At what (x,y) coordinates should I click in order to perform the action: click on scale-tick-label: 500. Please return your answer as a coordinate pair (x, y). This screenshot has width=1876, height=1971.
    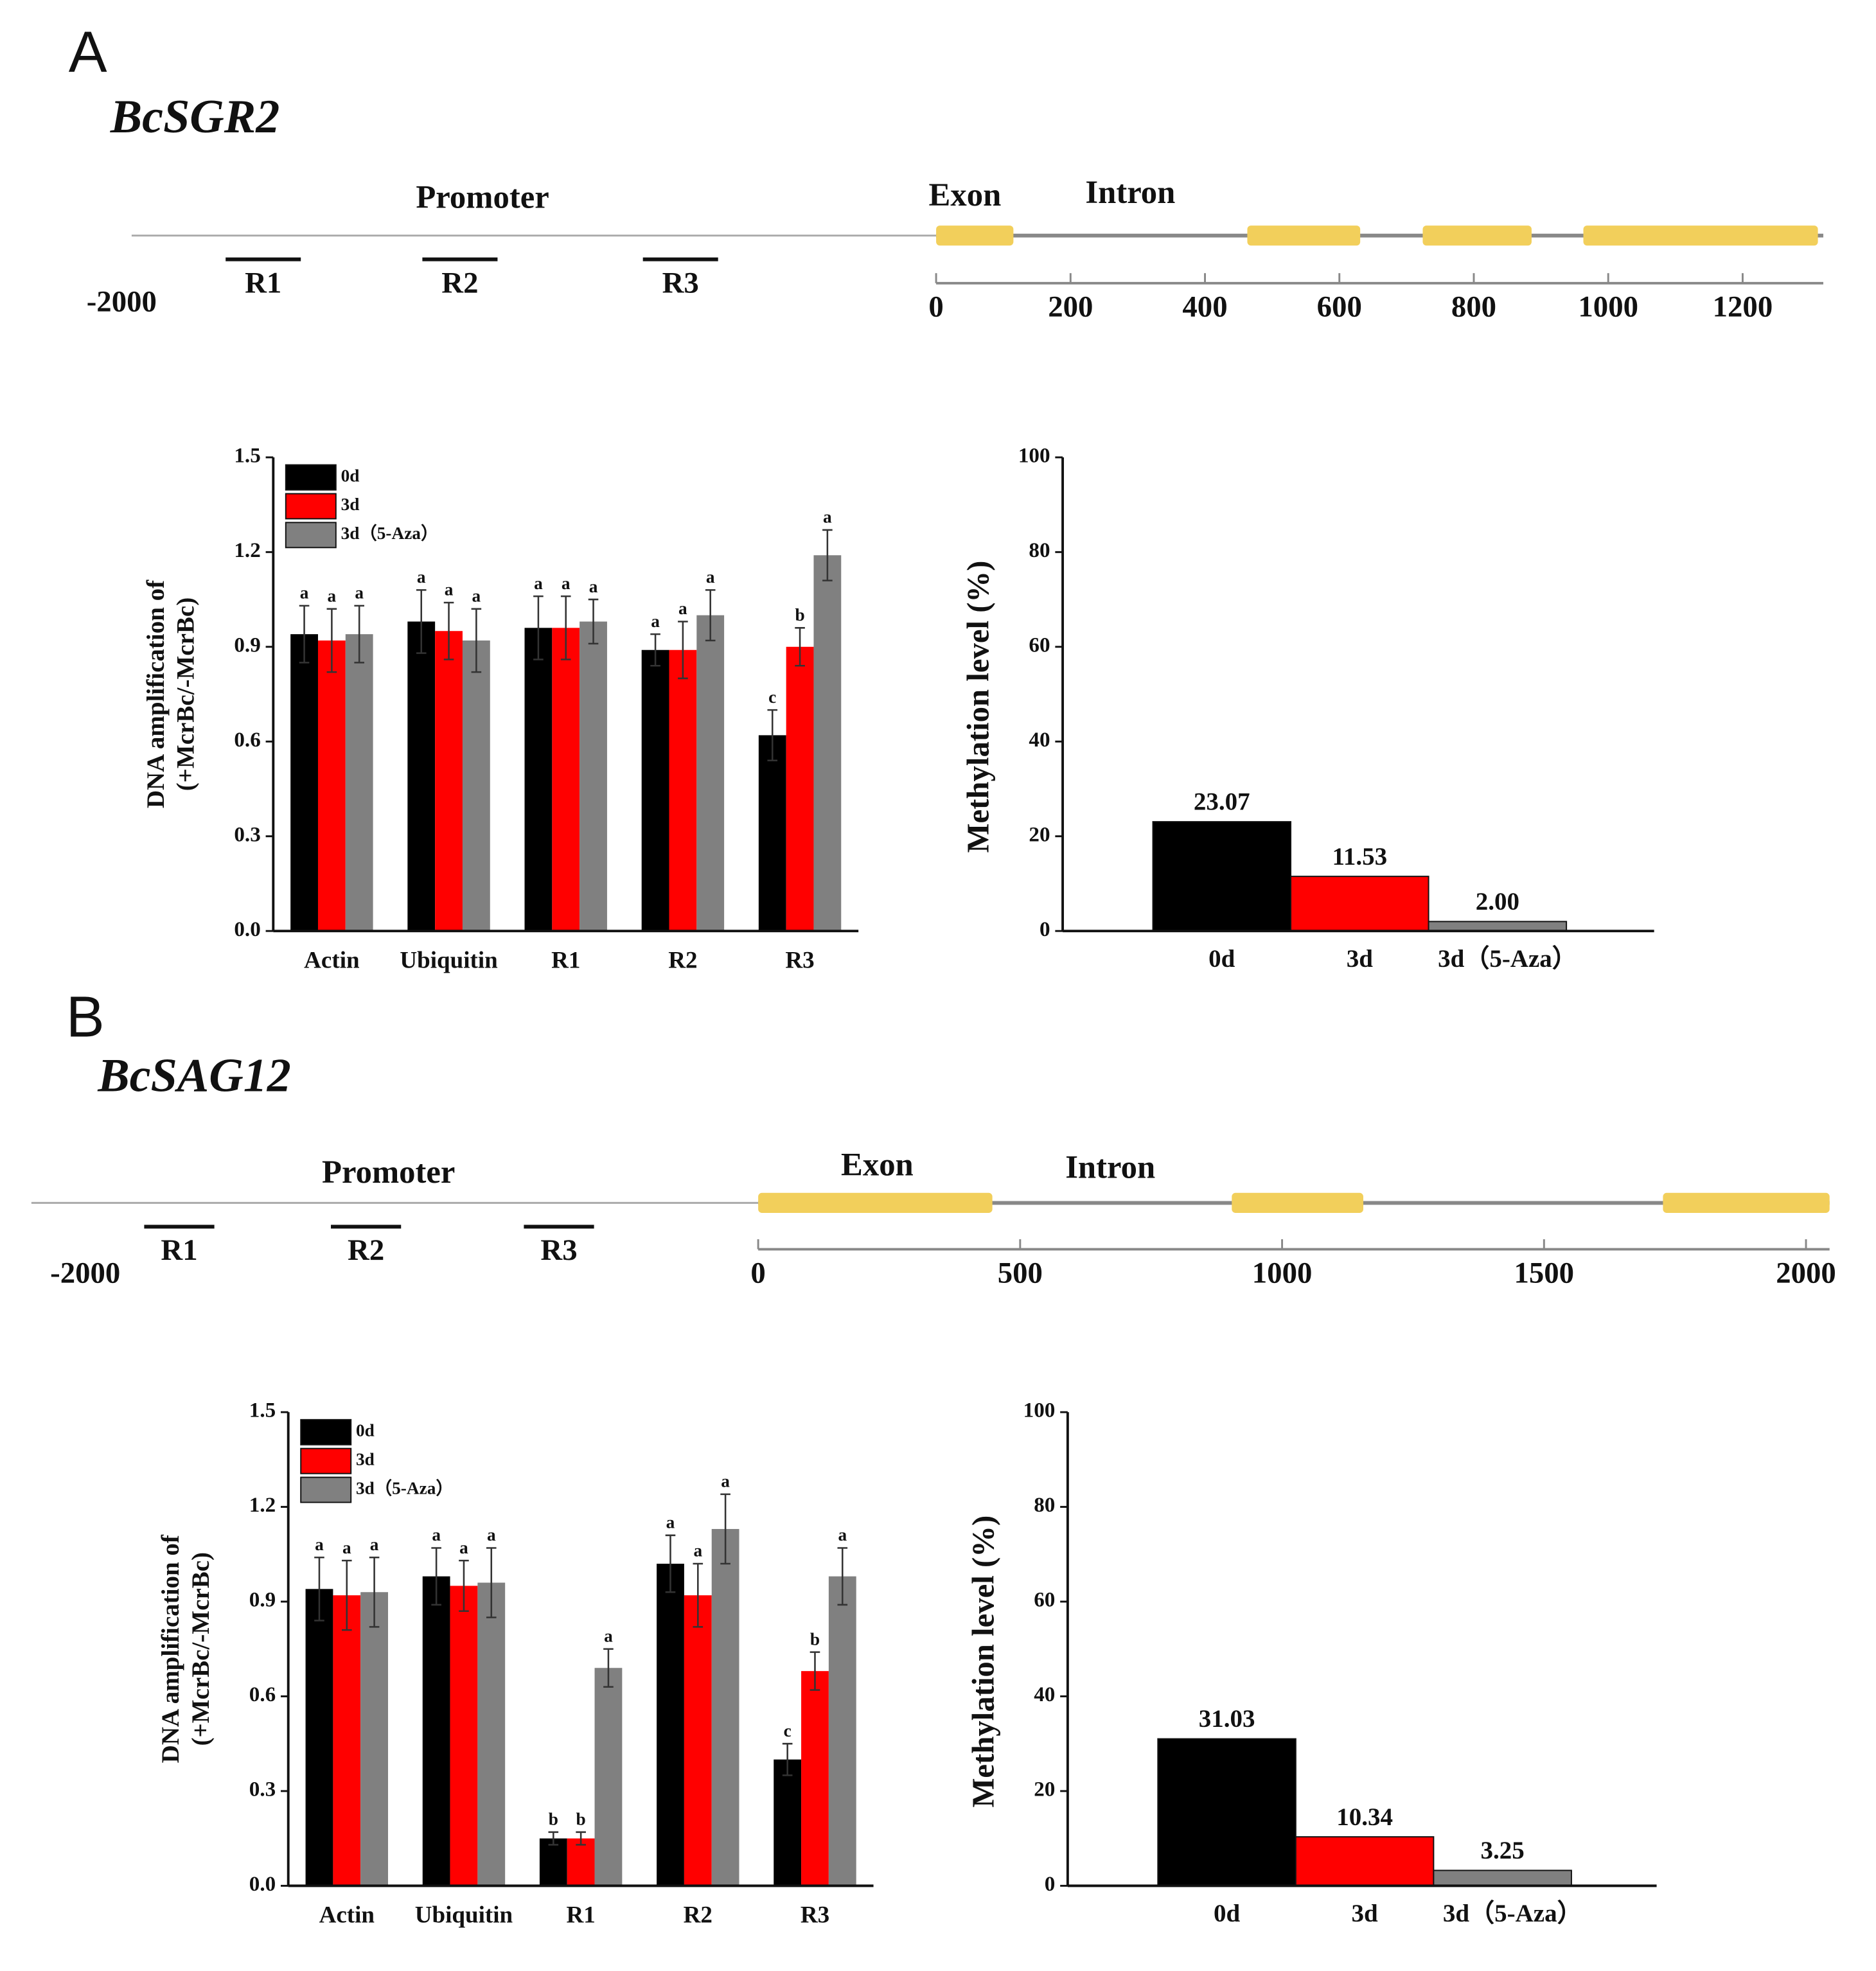
    Looking at the image, I should click on (1020, 1272).